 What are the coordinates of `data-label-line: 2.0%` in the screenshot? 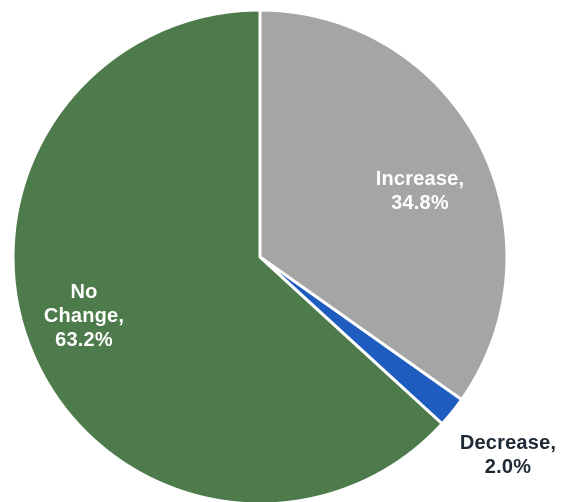 It's located at (508, 467).